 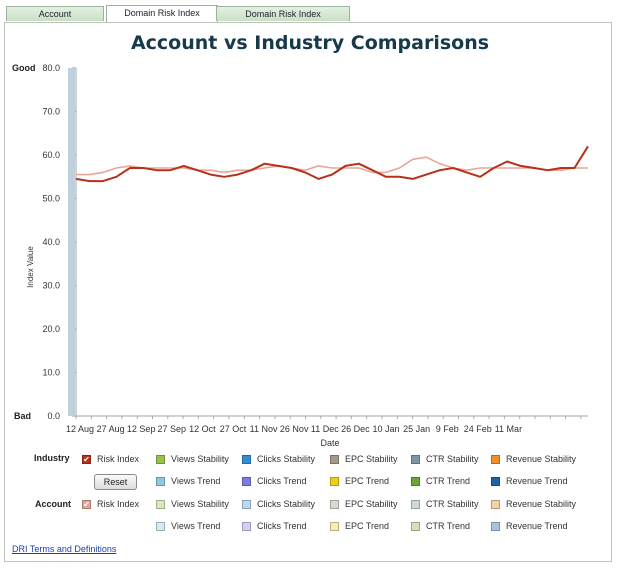 What do you see at coordinates (172, 429) in the screenshot?
I see `x-tick-label: 27 Sep` at bounding box center [172, 429].